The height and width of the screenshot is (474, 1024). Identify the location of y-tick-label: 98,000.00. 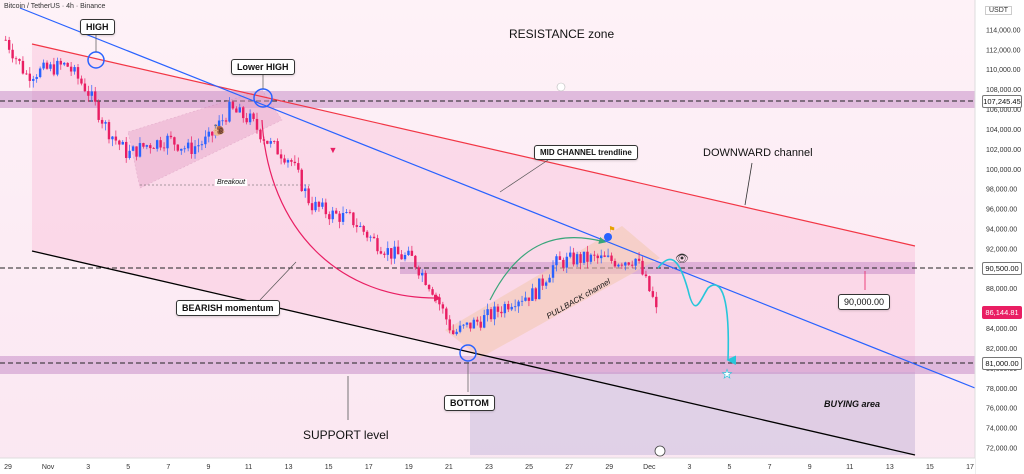
(1001, 190).